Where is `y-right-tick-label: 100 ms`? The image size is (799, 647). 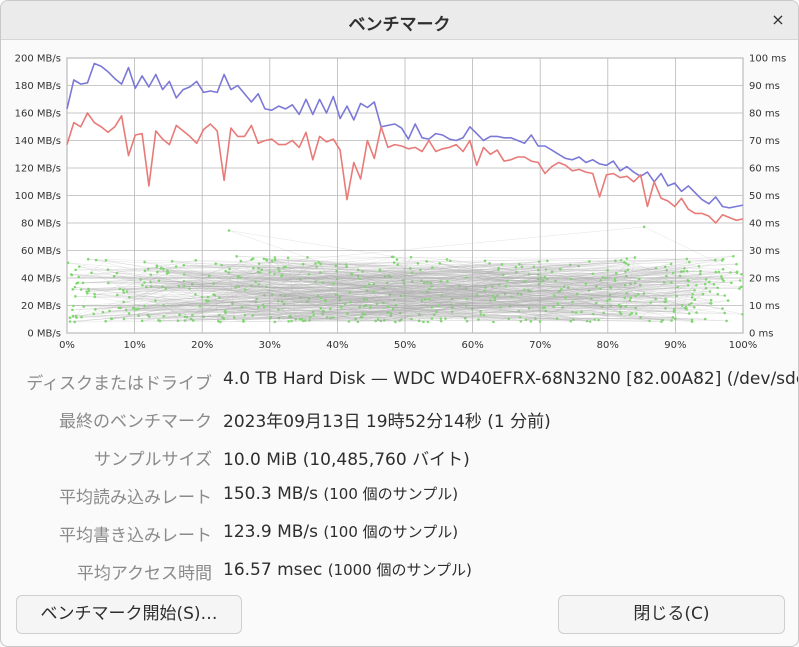
y-right-tick-label: 100 ms is located at coordinates (767, 59).